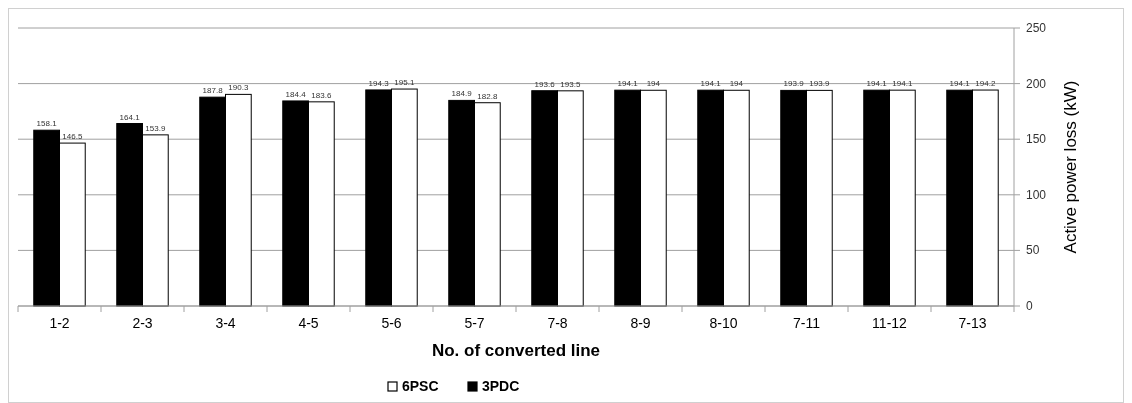 The width and height of the screenshot is (1132, 403). Describe the element at coordinates (379, 83) in the screenshot. I see `data-label: 194.3` at that location.